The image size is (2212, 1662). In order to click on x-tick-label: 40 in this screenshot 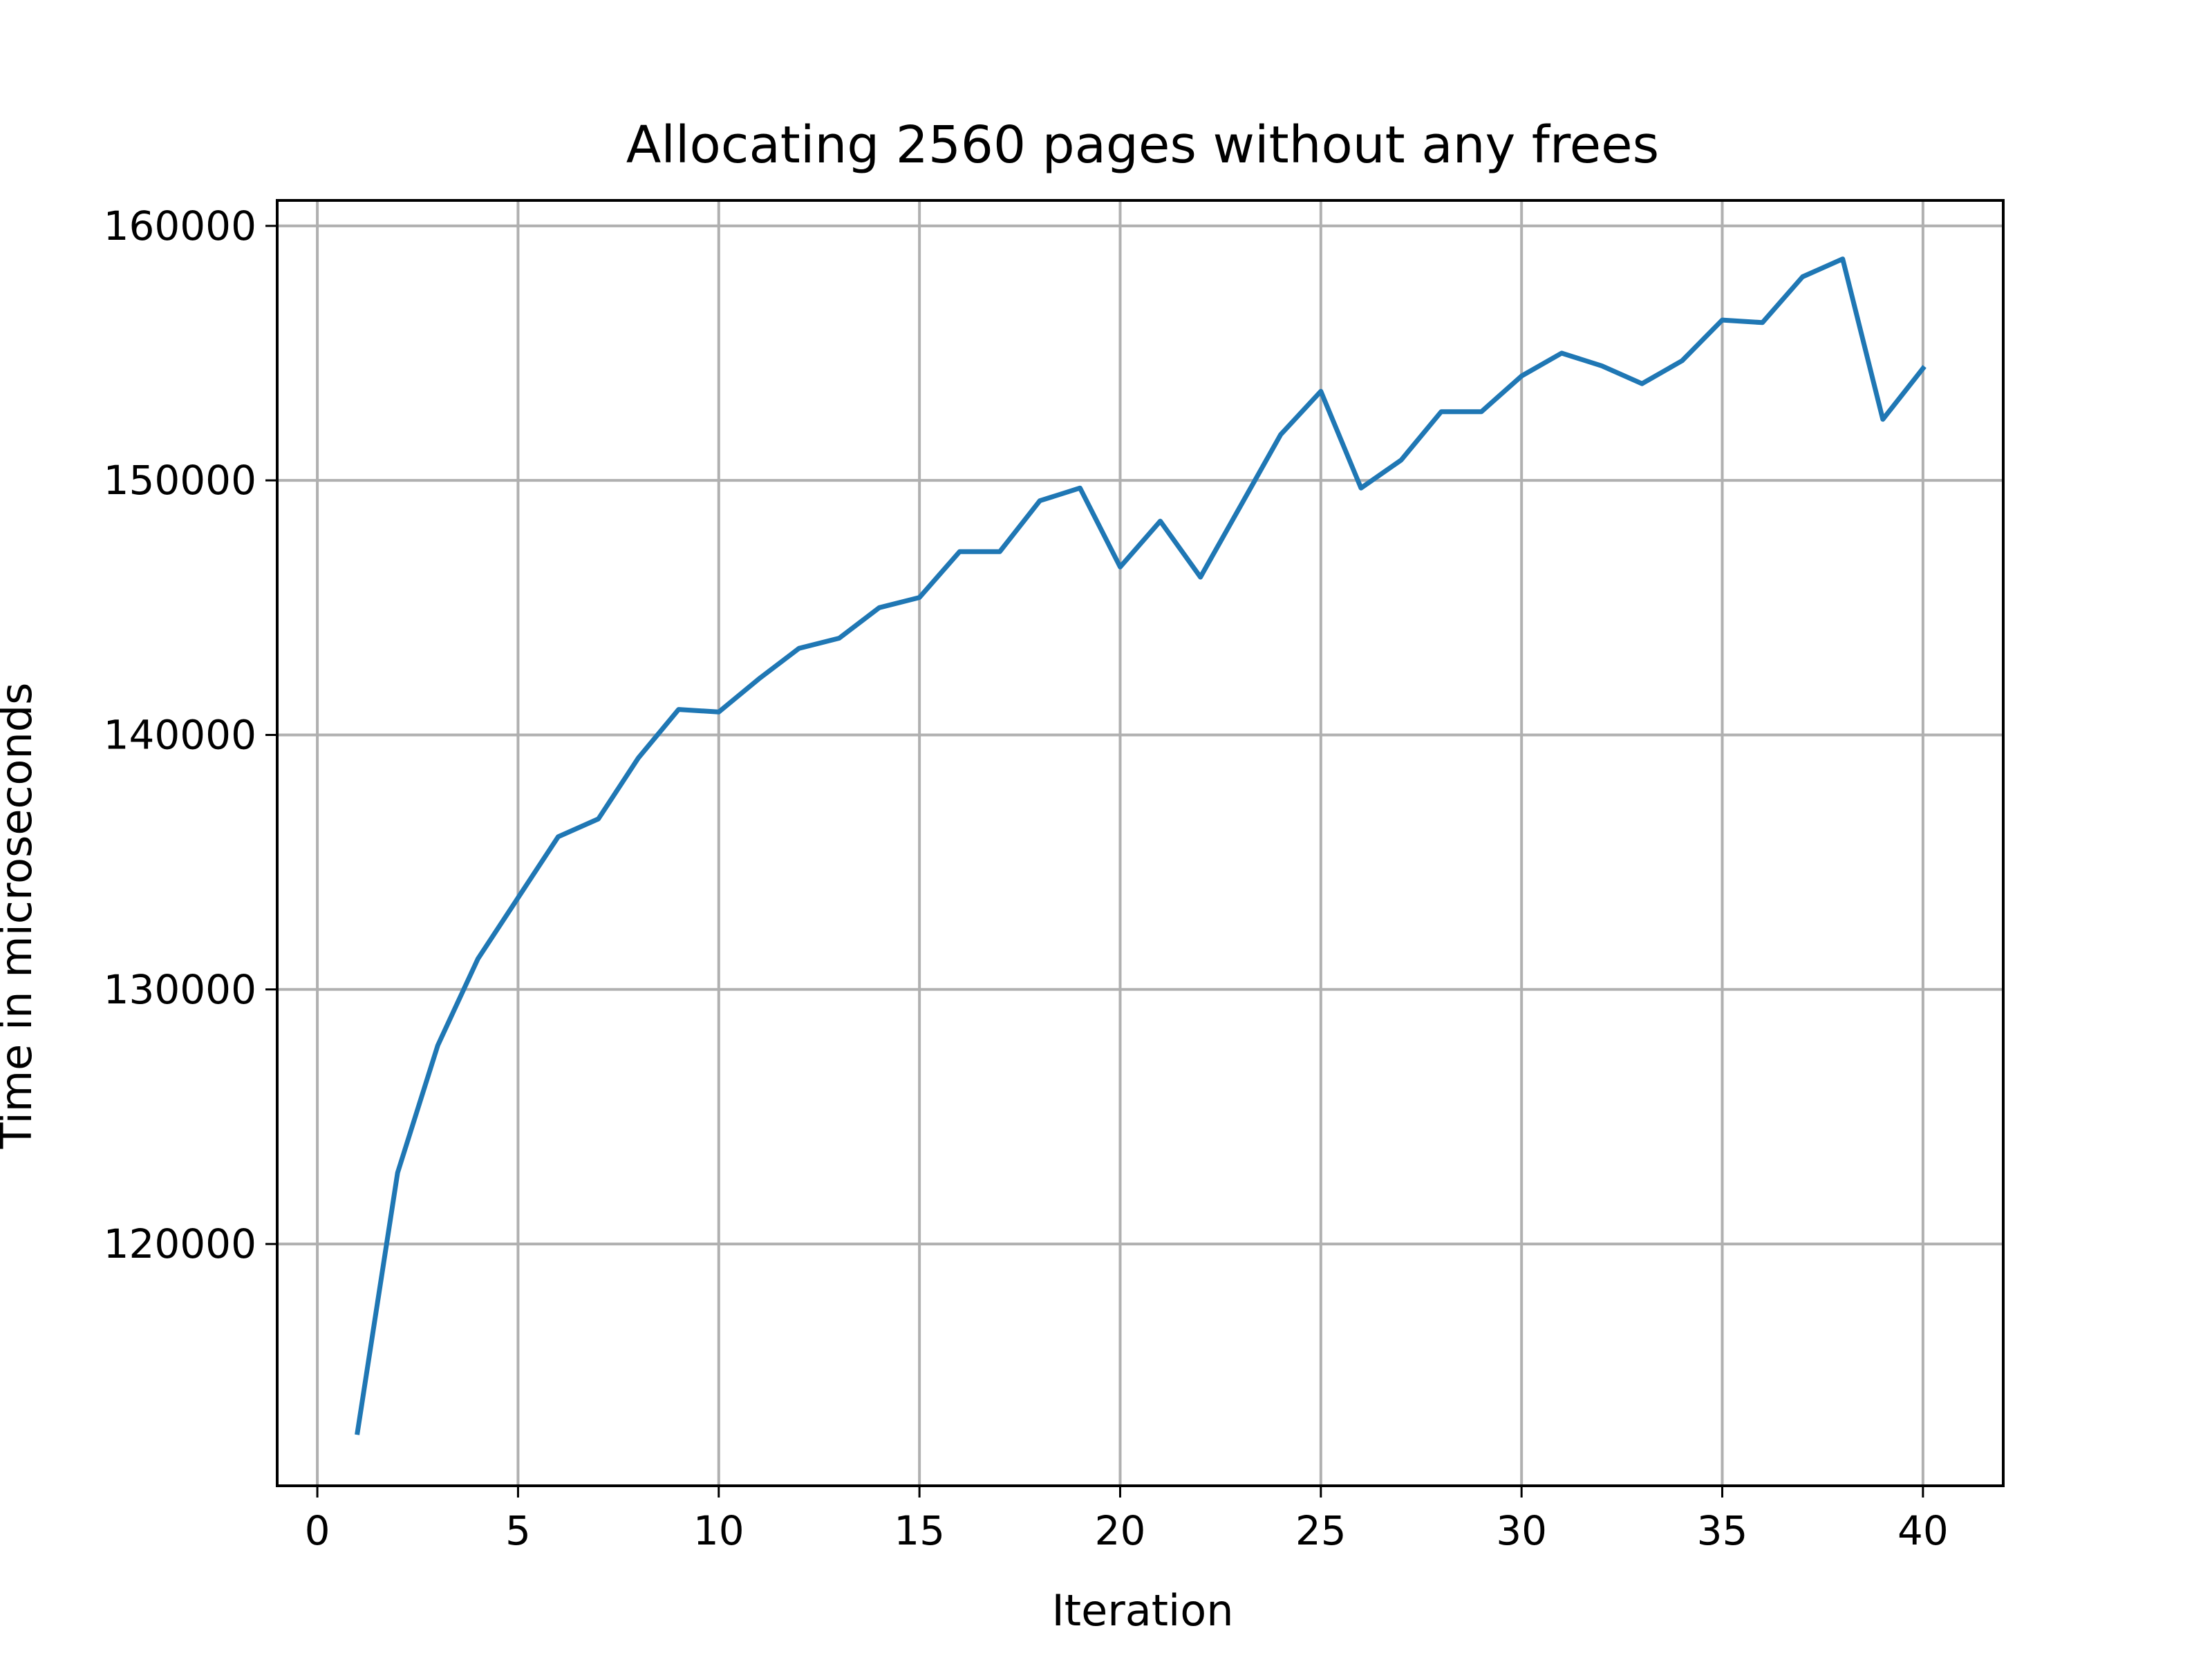, I will do `click(1923, 1531)`.